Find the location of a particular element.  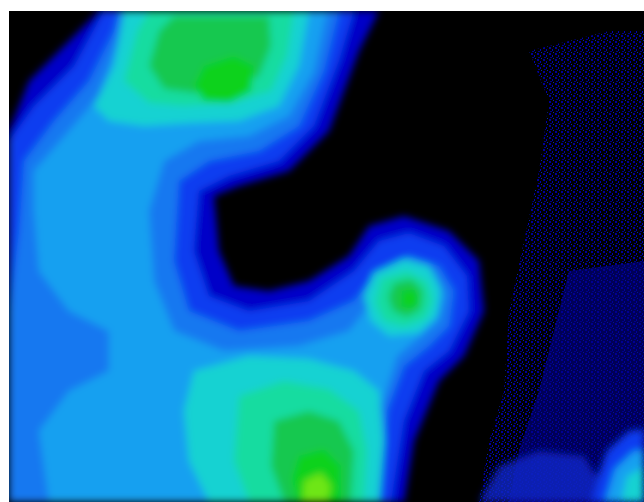

corner-blob-cyan is located at coordinates (632, 484).